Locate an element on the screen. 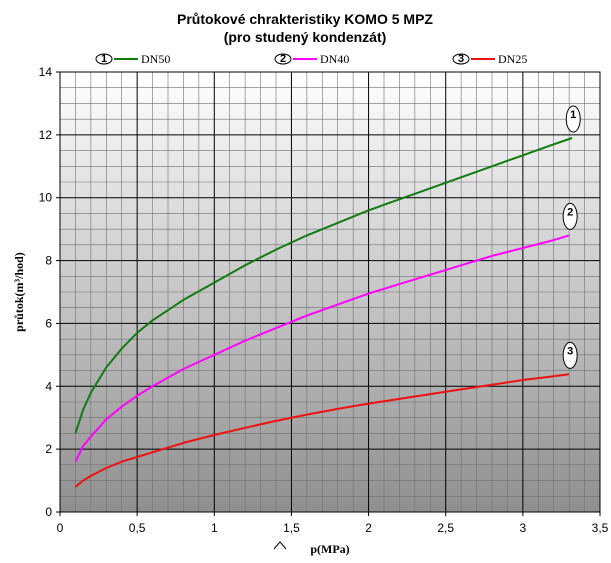  legend-label: DN25 is located at coordinates (512, 59).